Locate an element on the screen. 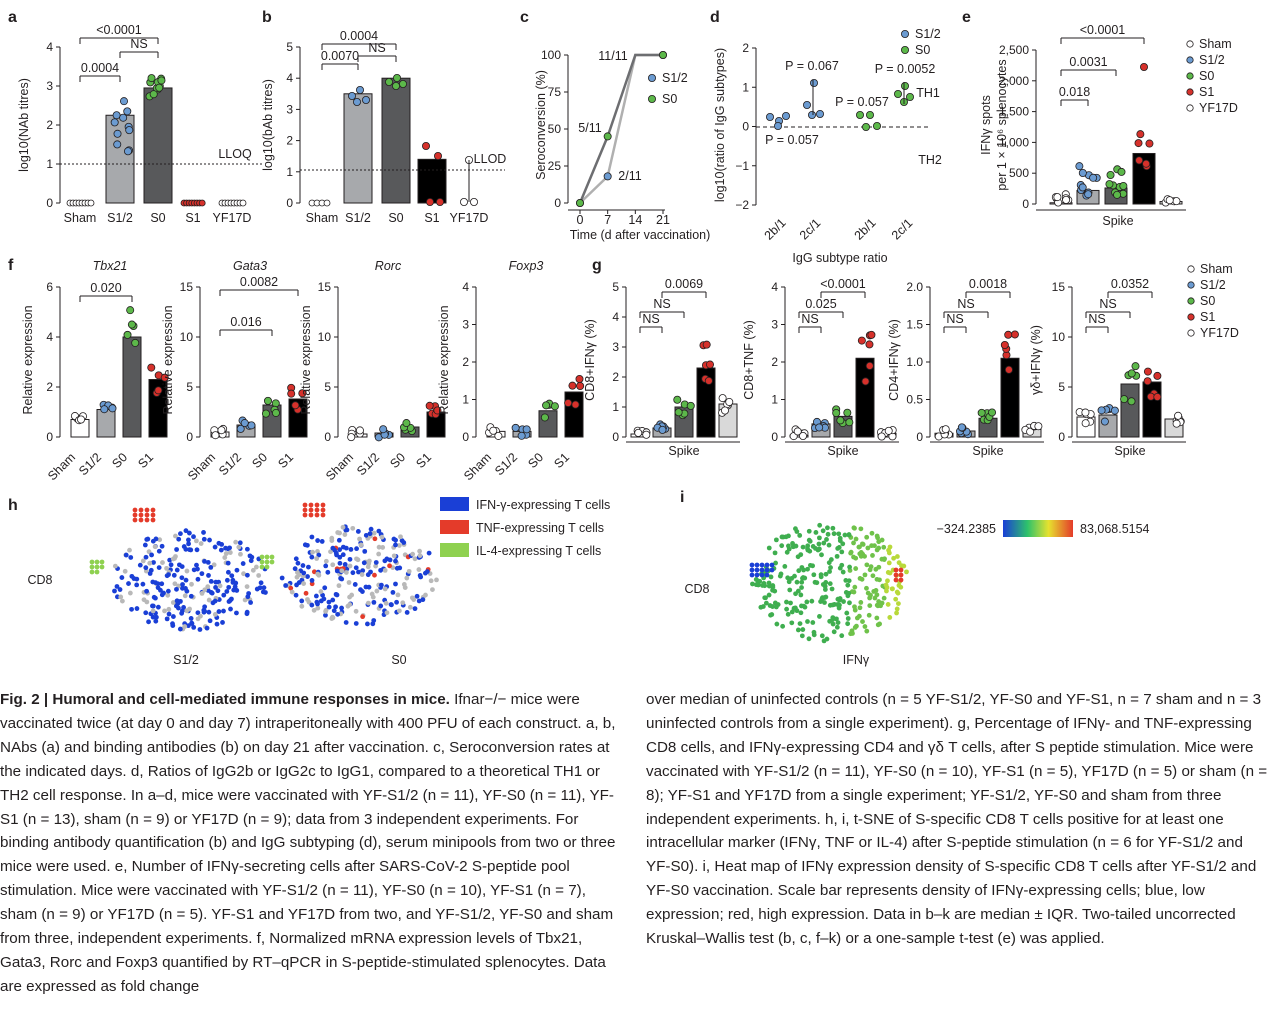  panel-b-bar is located at coordinates (396, 140).